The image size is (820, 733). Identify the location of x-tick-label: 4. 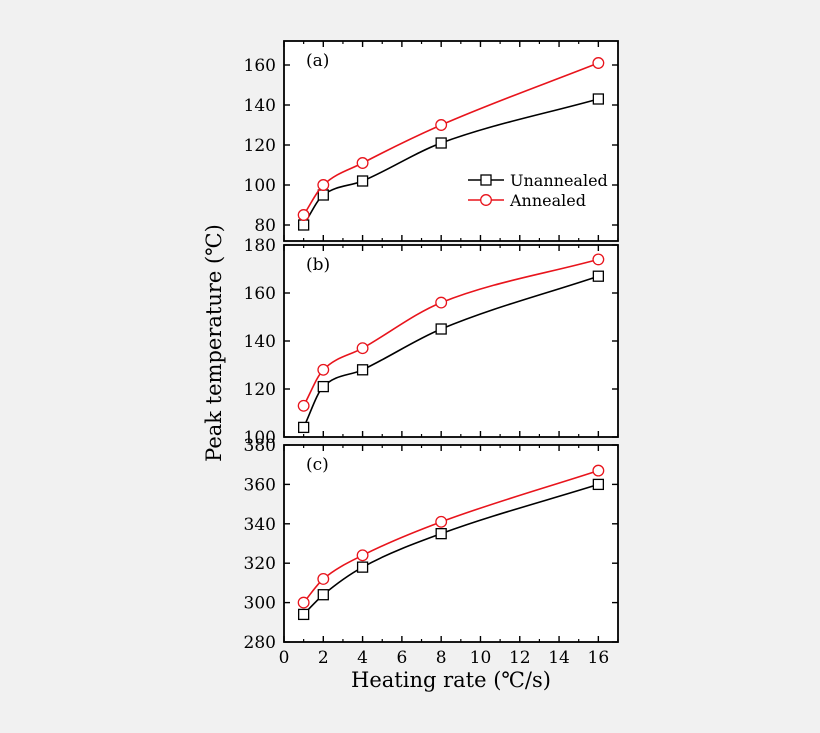
(362, 658).